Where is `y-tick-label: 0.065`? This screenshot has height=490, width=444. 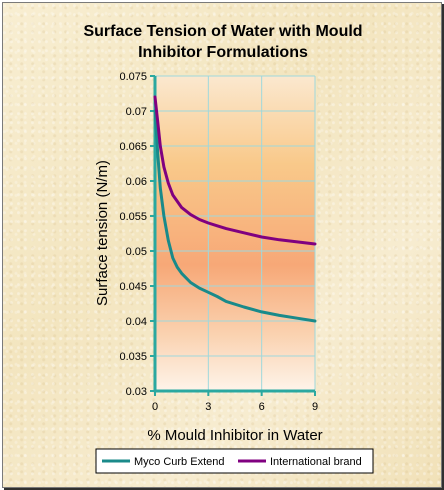 y-tick-label: 0.065 is located at coordinates (133, 147).